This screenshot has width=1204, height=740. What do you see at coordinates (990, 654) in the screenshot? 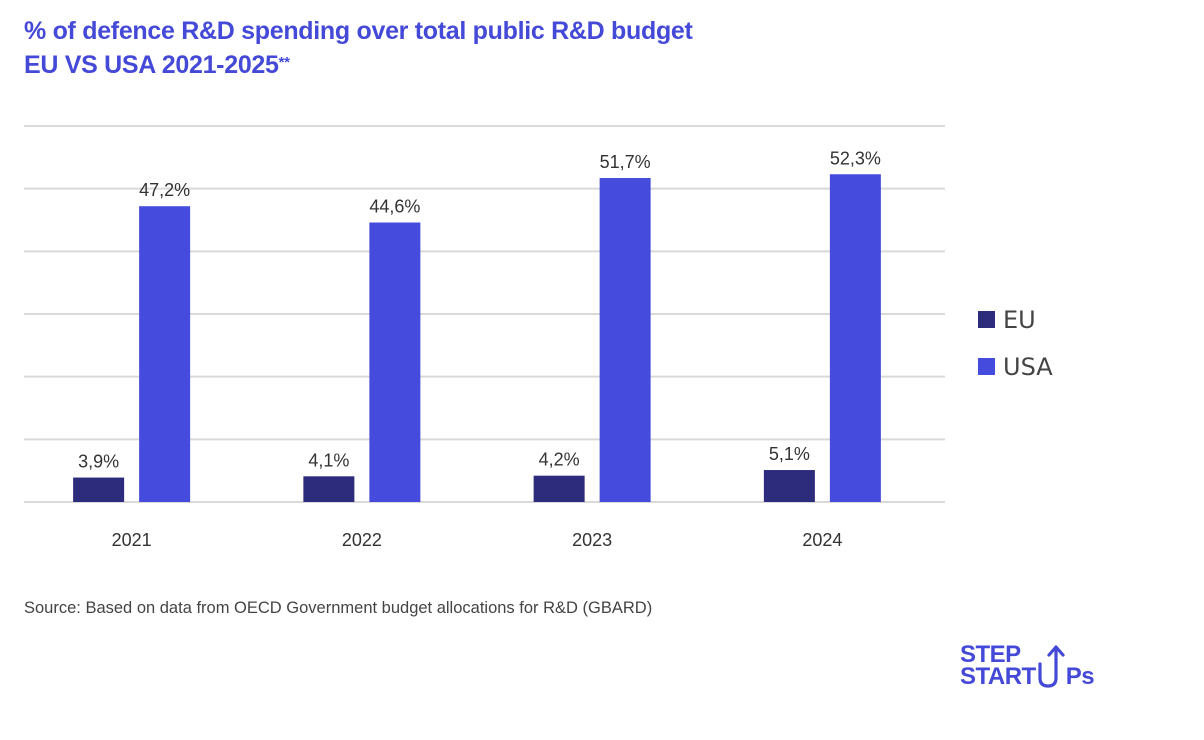
I see `logo-line-1: STEP` at bounding box center [990, 654].